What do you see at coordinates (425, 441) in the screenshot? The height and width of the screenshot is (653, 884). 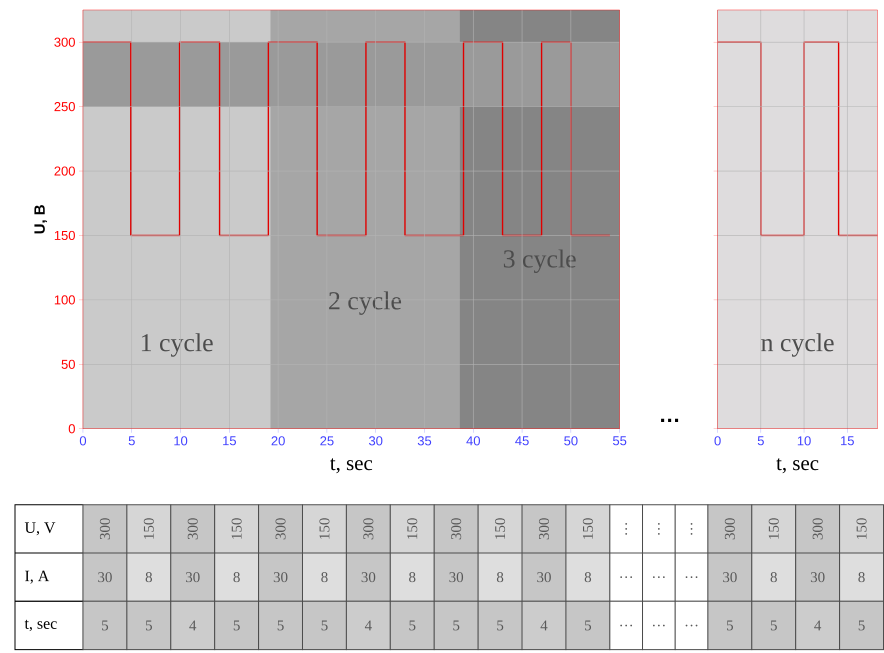 I see `x-tick-label: 35` at bounding box center [425, 441].